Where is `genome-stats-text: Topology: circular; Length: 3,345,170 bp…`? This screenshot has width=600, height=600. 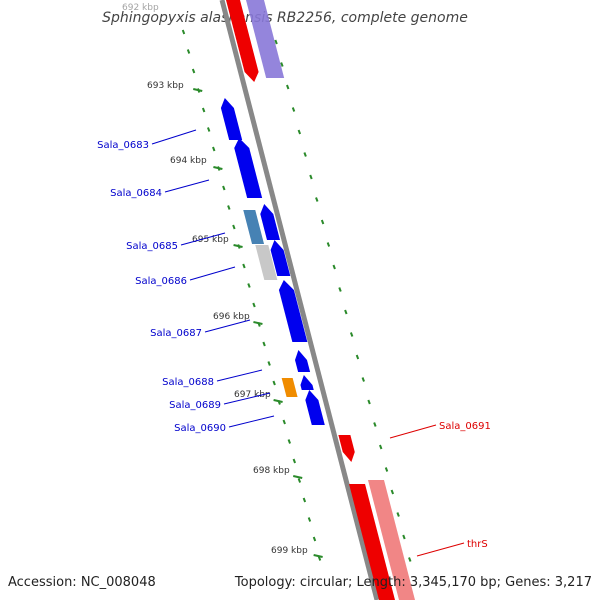
genome-stats-text: Topology: circular; Length: 3,345,170 bp… is located at coordinates (413, 582).